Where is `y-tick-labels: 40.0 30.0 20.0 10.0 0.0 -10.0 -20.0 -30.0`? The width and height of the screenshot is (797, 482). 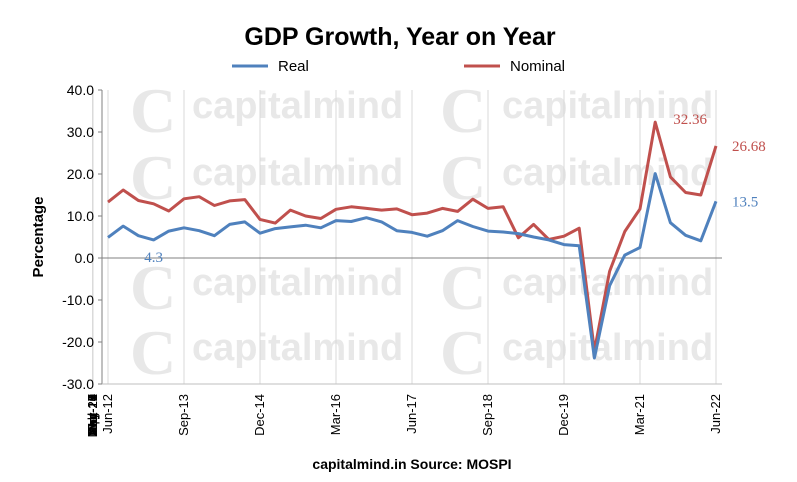 y-tick-labels: 40.0 30.0 20.0 10.0 0.0 -10.0 -20.0 -30.0 is located at coordinates (82, 237).